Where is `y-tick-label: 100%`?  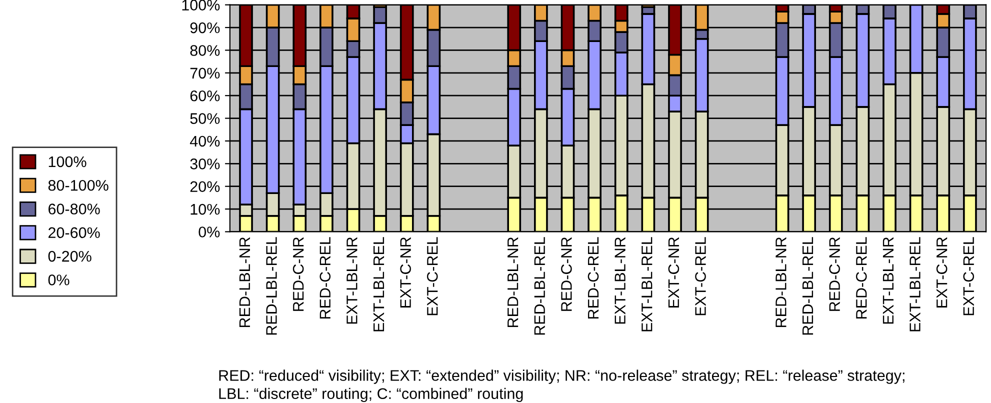
y-tick-label: 100% is located at coordinates (201, 5).